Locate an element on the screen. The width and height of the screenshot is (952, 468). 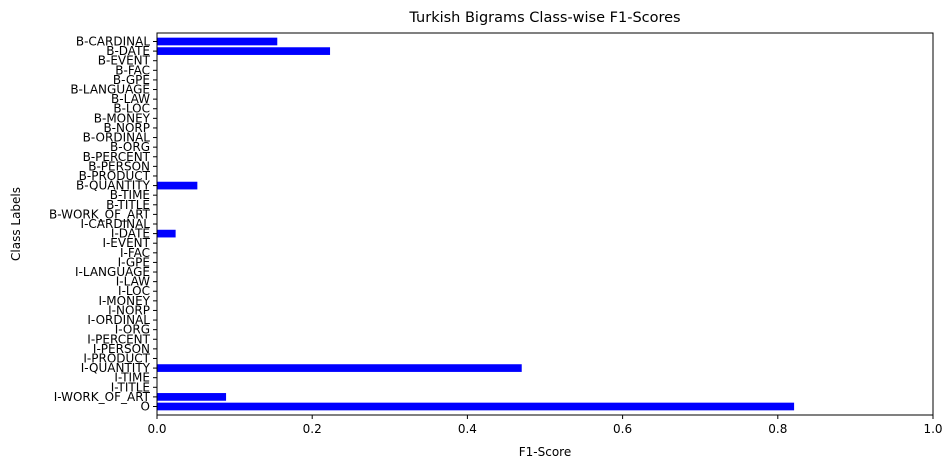
y-tick-label: I-EVENT is located at coordinates (126, 243).